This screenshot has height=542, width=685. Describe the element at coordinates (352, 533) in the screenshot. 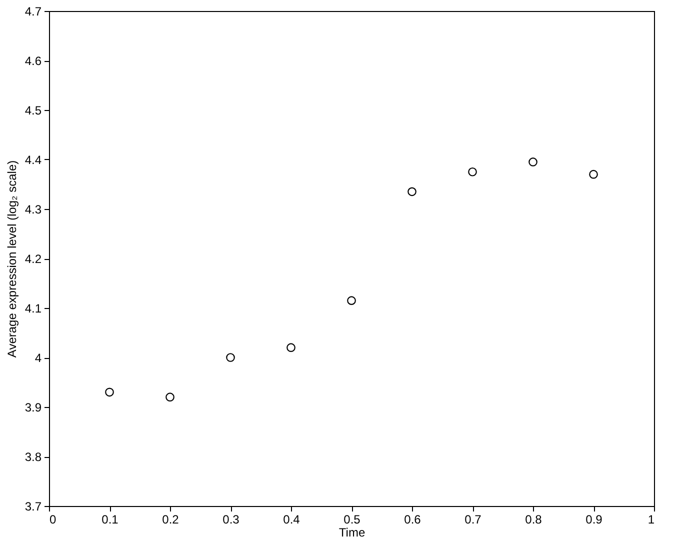

I see `x-axis-title: Time` at that location.